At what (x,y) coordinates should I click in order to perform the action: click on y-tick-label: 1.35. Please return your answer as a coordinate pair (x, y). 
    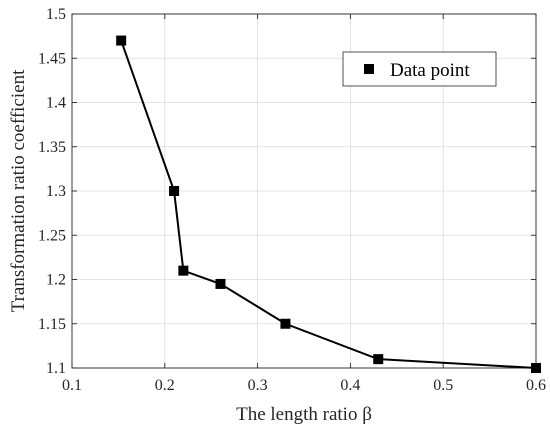
    Looking at the image, I should click on (52, 147).